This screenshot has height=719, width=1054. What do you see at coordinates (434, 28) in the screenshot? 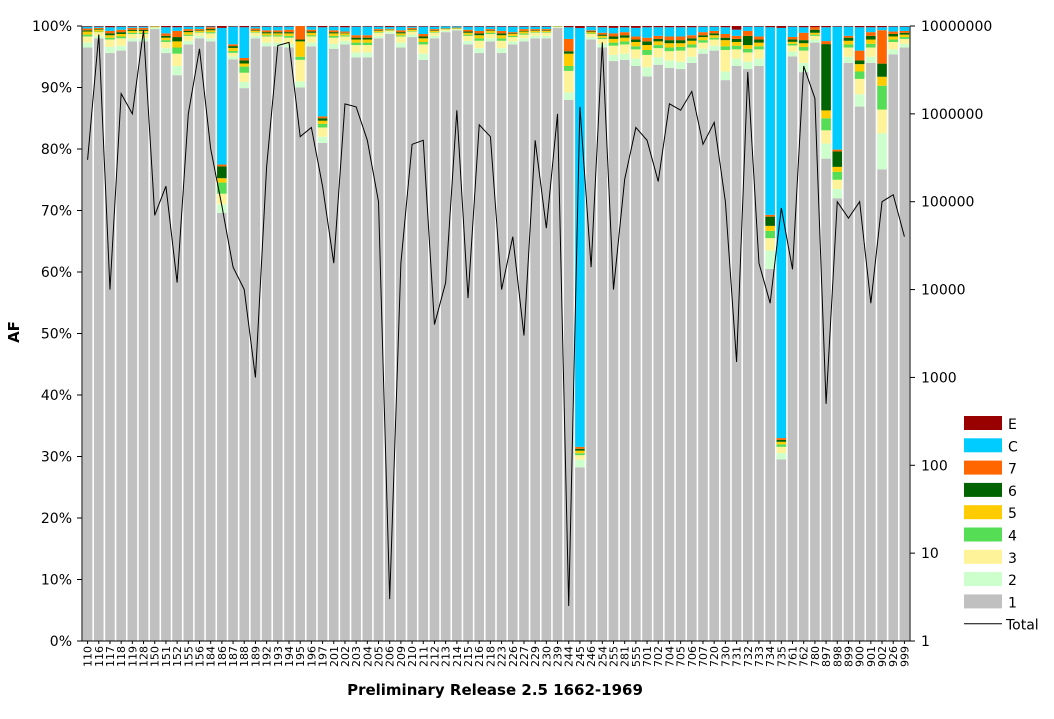
I see `bar-212-series-C` at bounding box center [434, 28].